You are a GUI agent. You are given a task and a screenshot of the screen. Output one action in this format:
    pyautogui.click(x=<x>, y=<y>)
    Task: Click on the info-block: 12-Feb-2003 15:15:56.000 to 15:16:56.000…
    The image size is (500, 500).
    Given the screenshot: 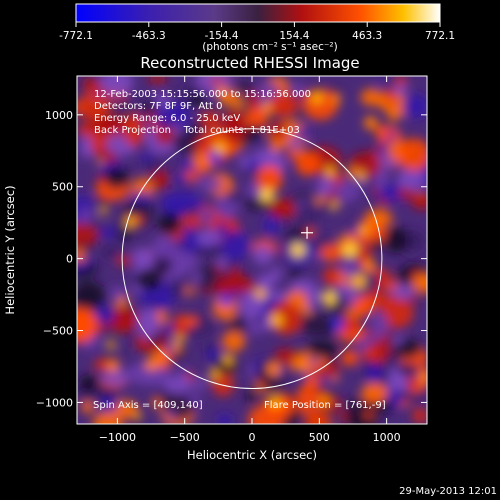 What is the action you would take?
    pyautogui.click(x=202, y=112)
    